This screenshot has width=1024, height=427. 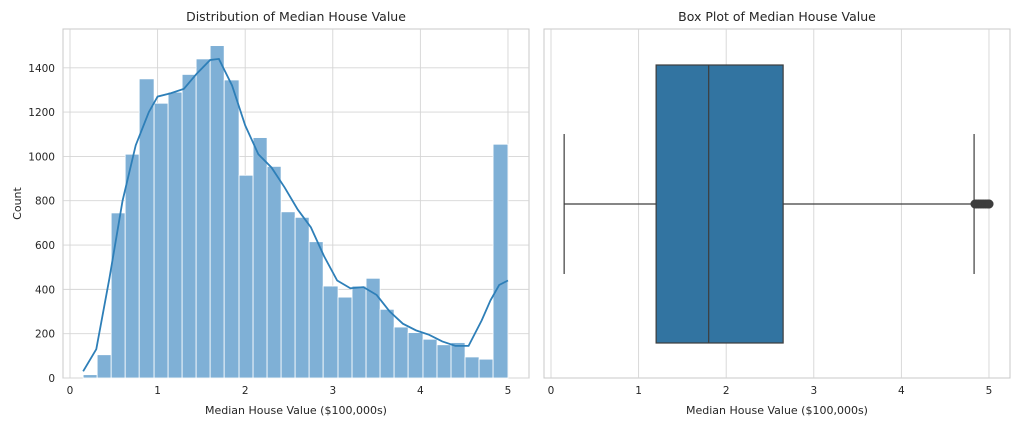 I want to click on histogram-y-axis-label: Count, so click(x=17, y=202).